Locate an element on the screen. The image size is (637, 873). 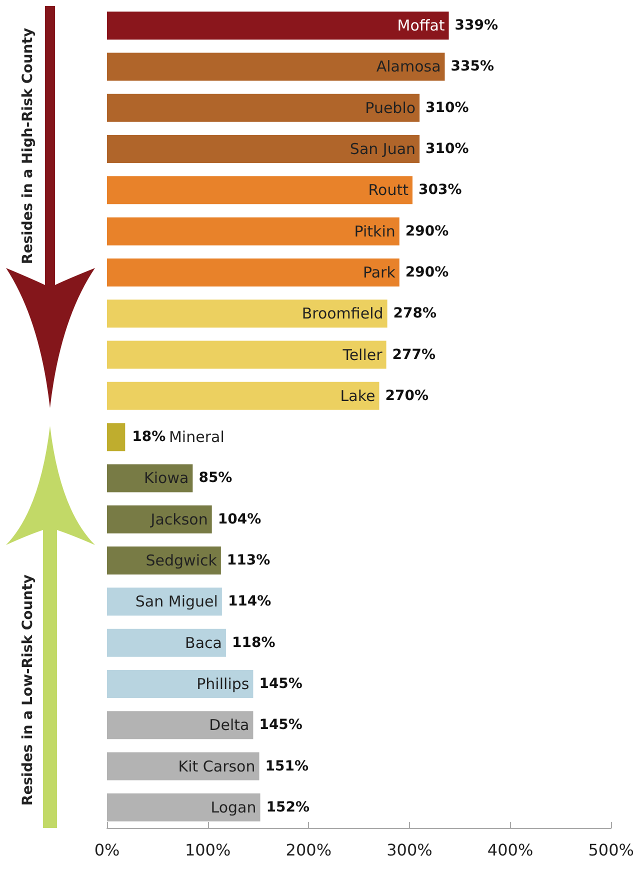
data-label: 85% is located at coordinates (215, 478).